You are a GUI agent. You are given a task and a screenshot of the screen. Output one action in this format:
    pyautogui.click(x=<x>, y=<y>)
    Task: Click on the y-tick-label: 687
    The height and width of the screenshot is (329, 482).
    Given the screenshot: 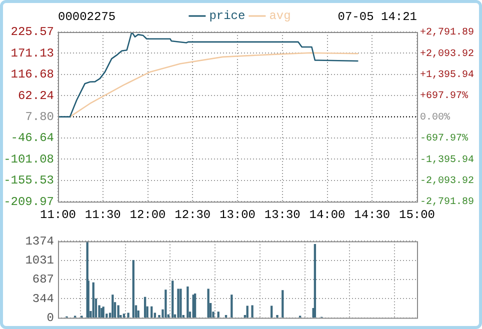 What is the action you would take?
    pyautogui.click(x=43, y=279)
    